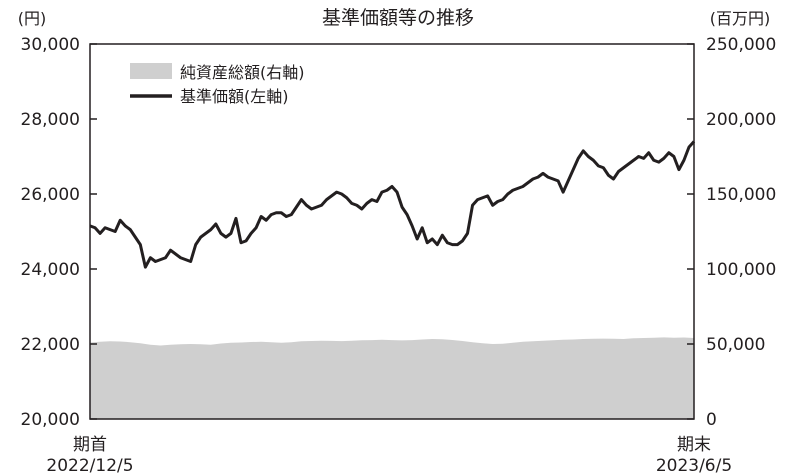 This screenshot has height=476, width=796. I want to click on chart-title: 基準価額等の推移, so click(398, 18).